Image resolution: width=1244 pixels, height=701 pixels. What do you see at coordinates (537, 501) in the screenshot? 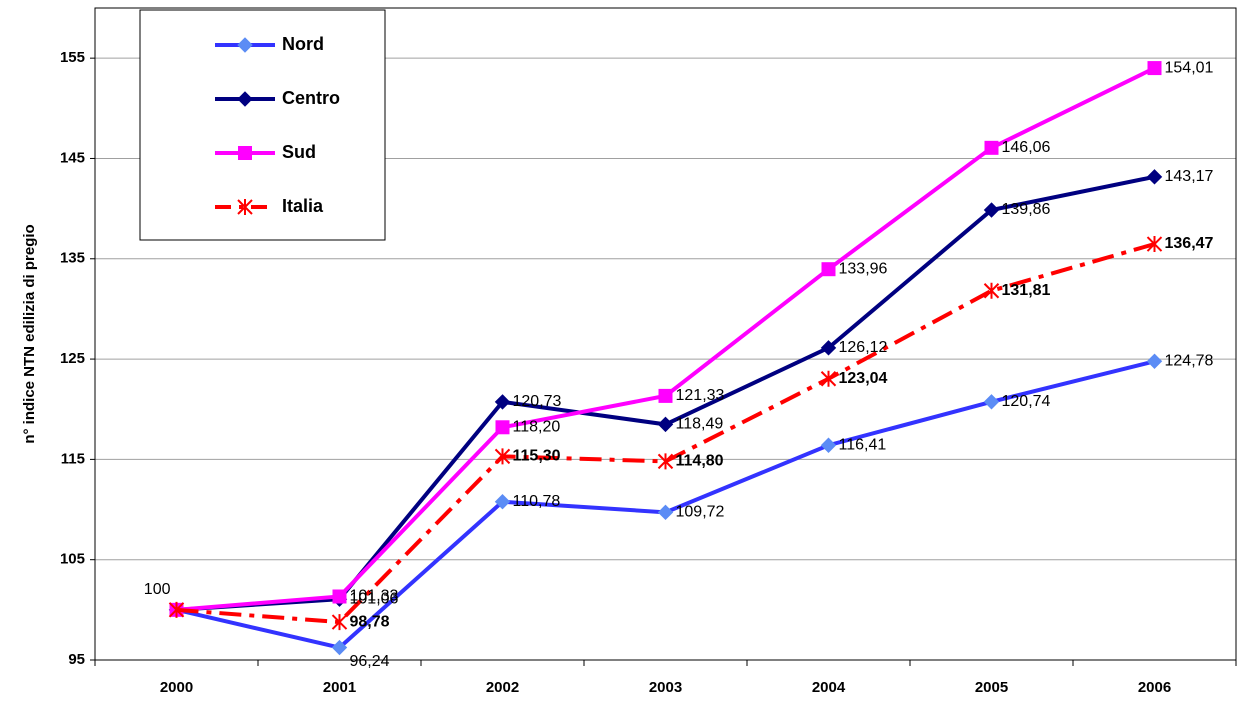
I see `data-label: 110,78` at bounding box center [537, 501].